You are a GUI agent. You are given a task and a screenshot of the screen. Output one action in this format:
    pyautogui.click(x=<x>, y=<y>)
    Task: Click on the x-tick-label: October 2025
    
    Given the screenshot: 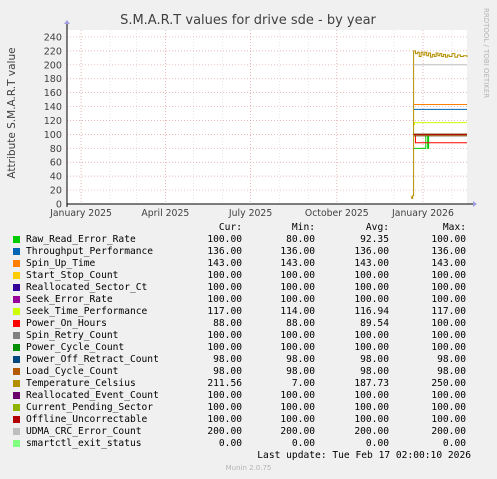 What is the action you would take?
    pyautogui.click(x=337, y=213)
    